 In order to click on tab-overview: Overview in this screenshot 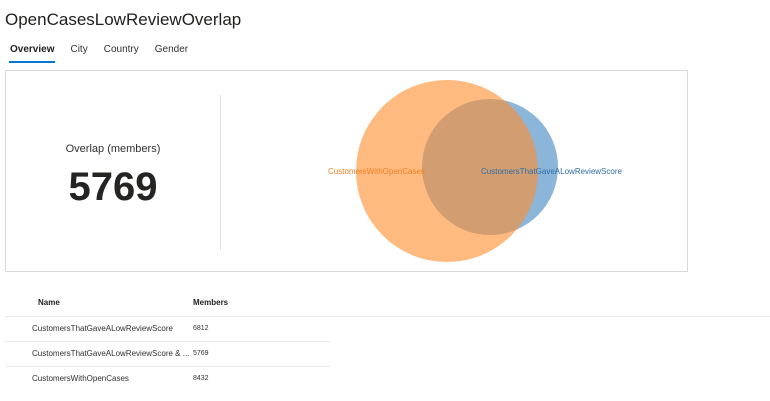, I will do `click(32, 53)`.